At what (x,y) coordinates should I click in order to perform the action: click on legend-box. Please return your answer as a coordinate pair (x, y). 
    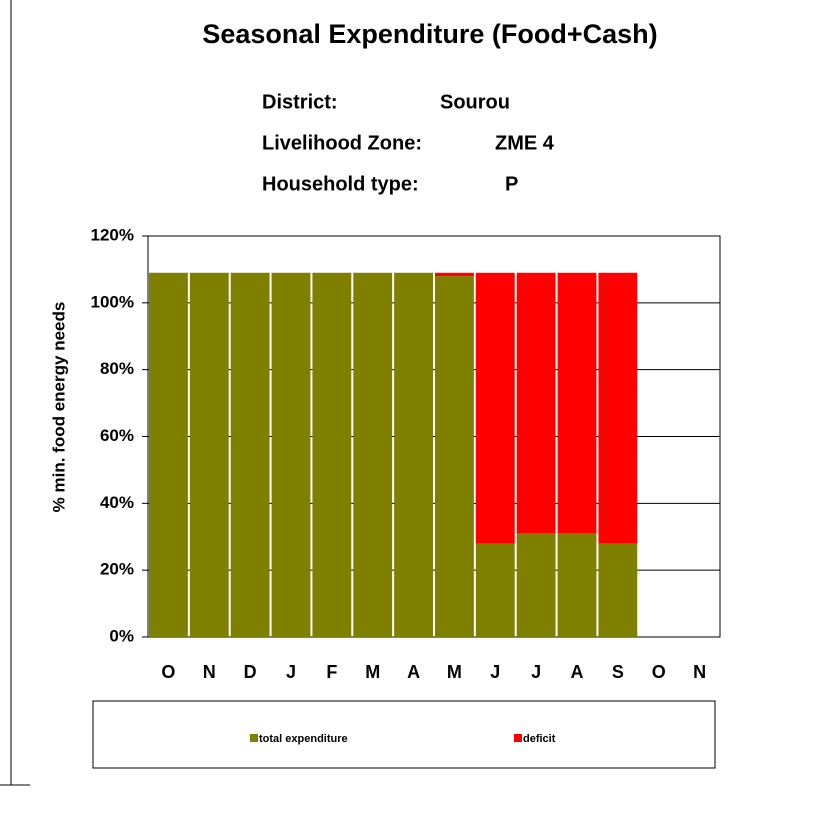
    Looking at the image, I should click on (404, 734).